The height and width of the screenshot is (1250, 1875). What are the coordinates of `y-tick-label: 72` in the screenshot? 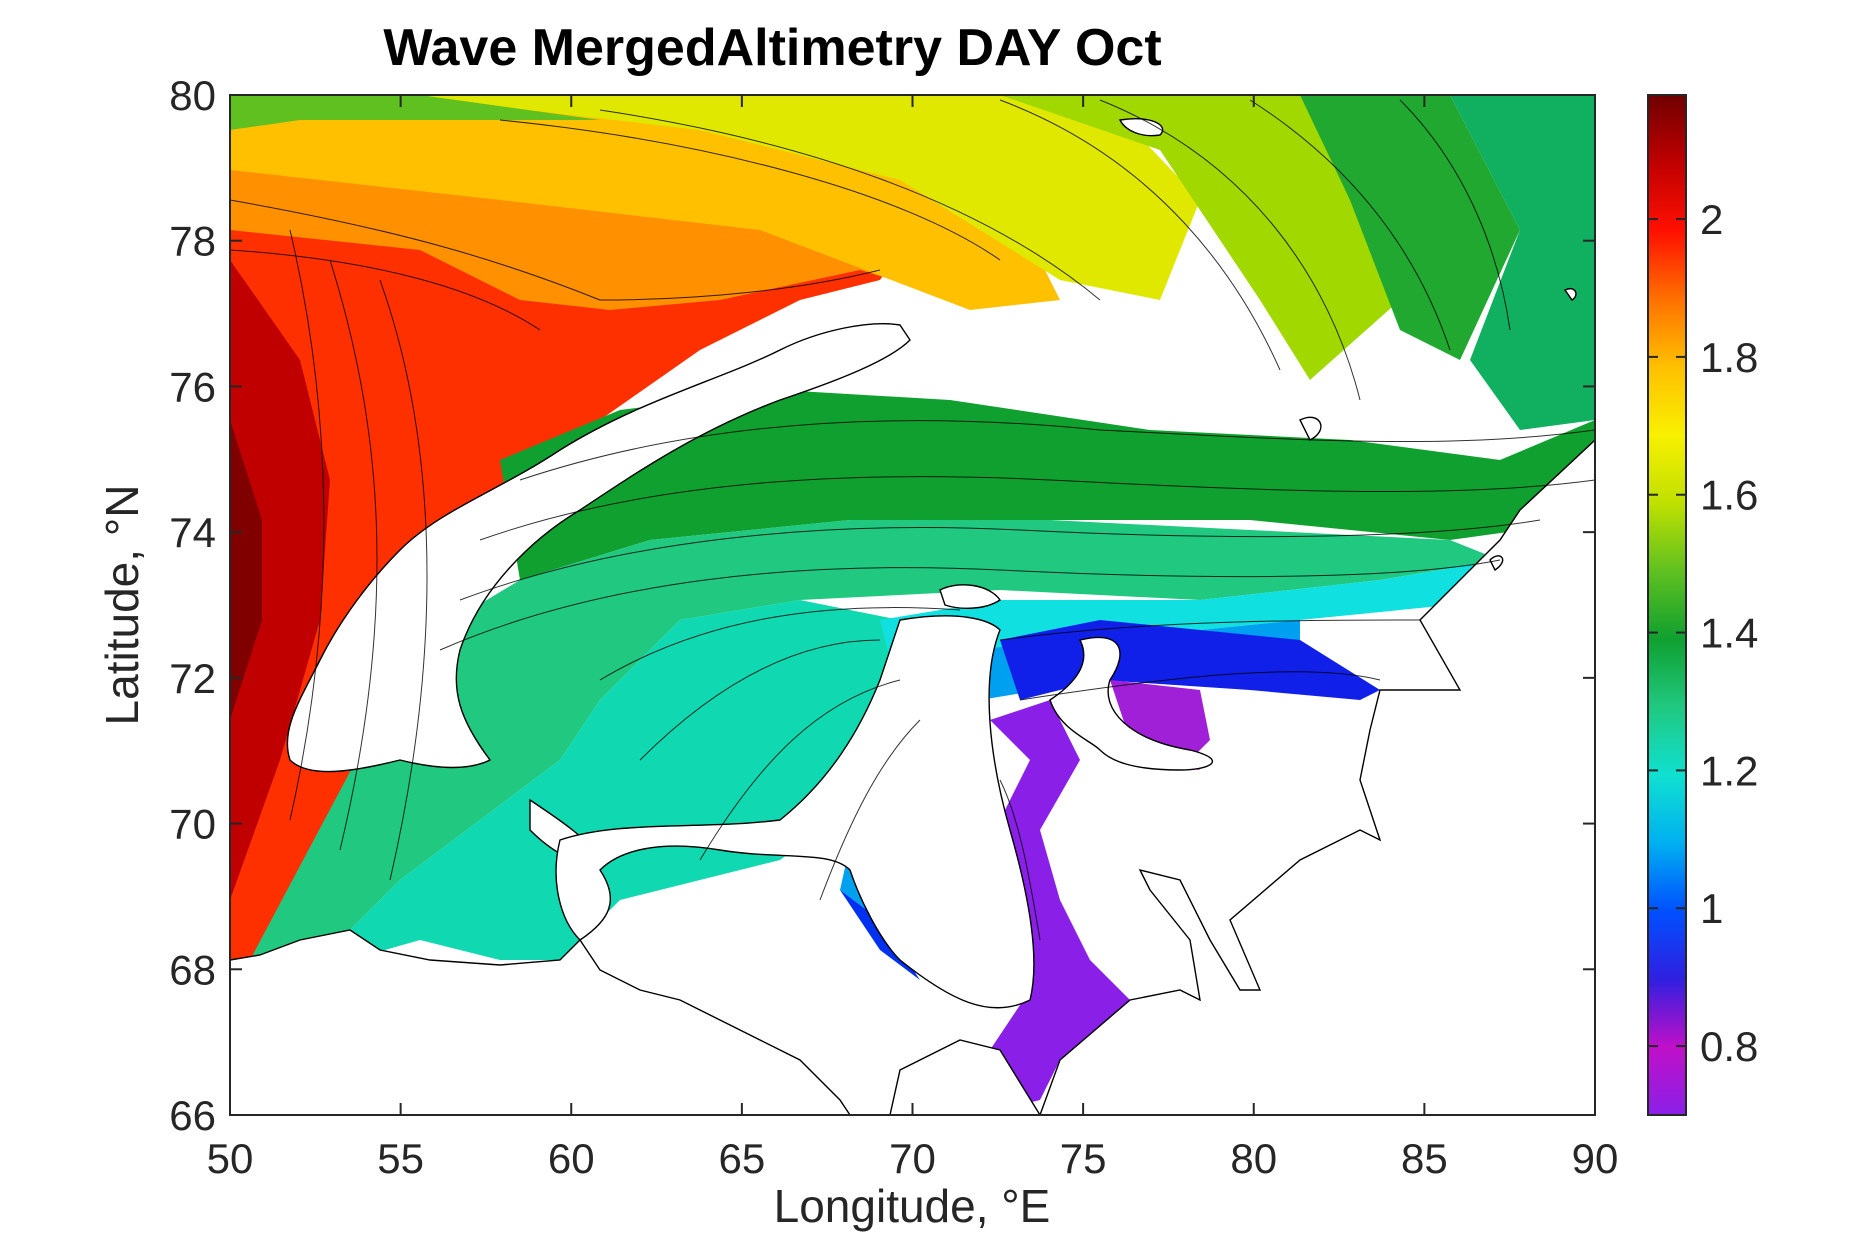 It's located at (192, 678).